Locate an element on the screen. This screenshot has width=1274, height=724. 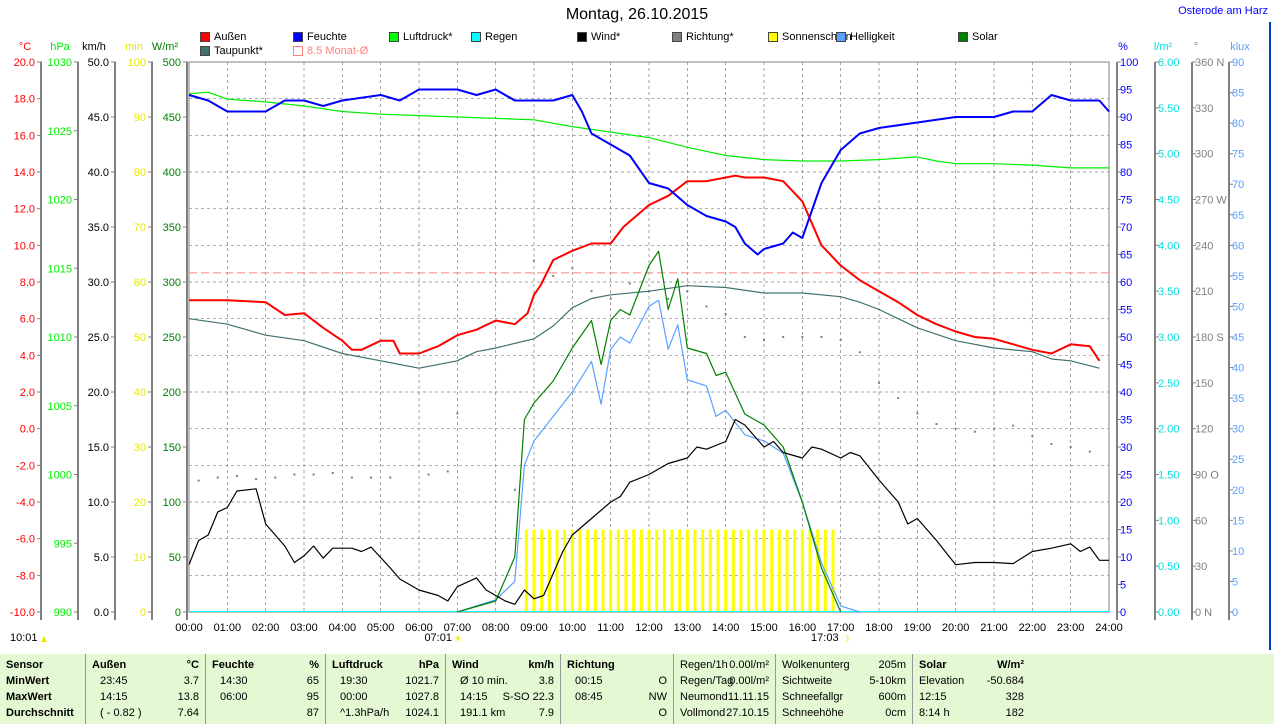
axis-tick-label: 30.0 is located at coordinates (98, 283).